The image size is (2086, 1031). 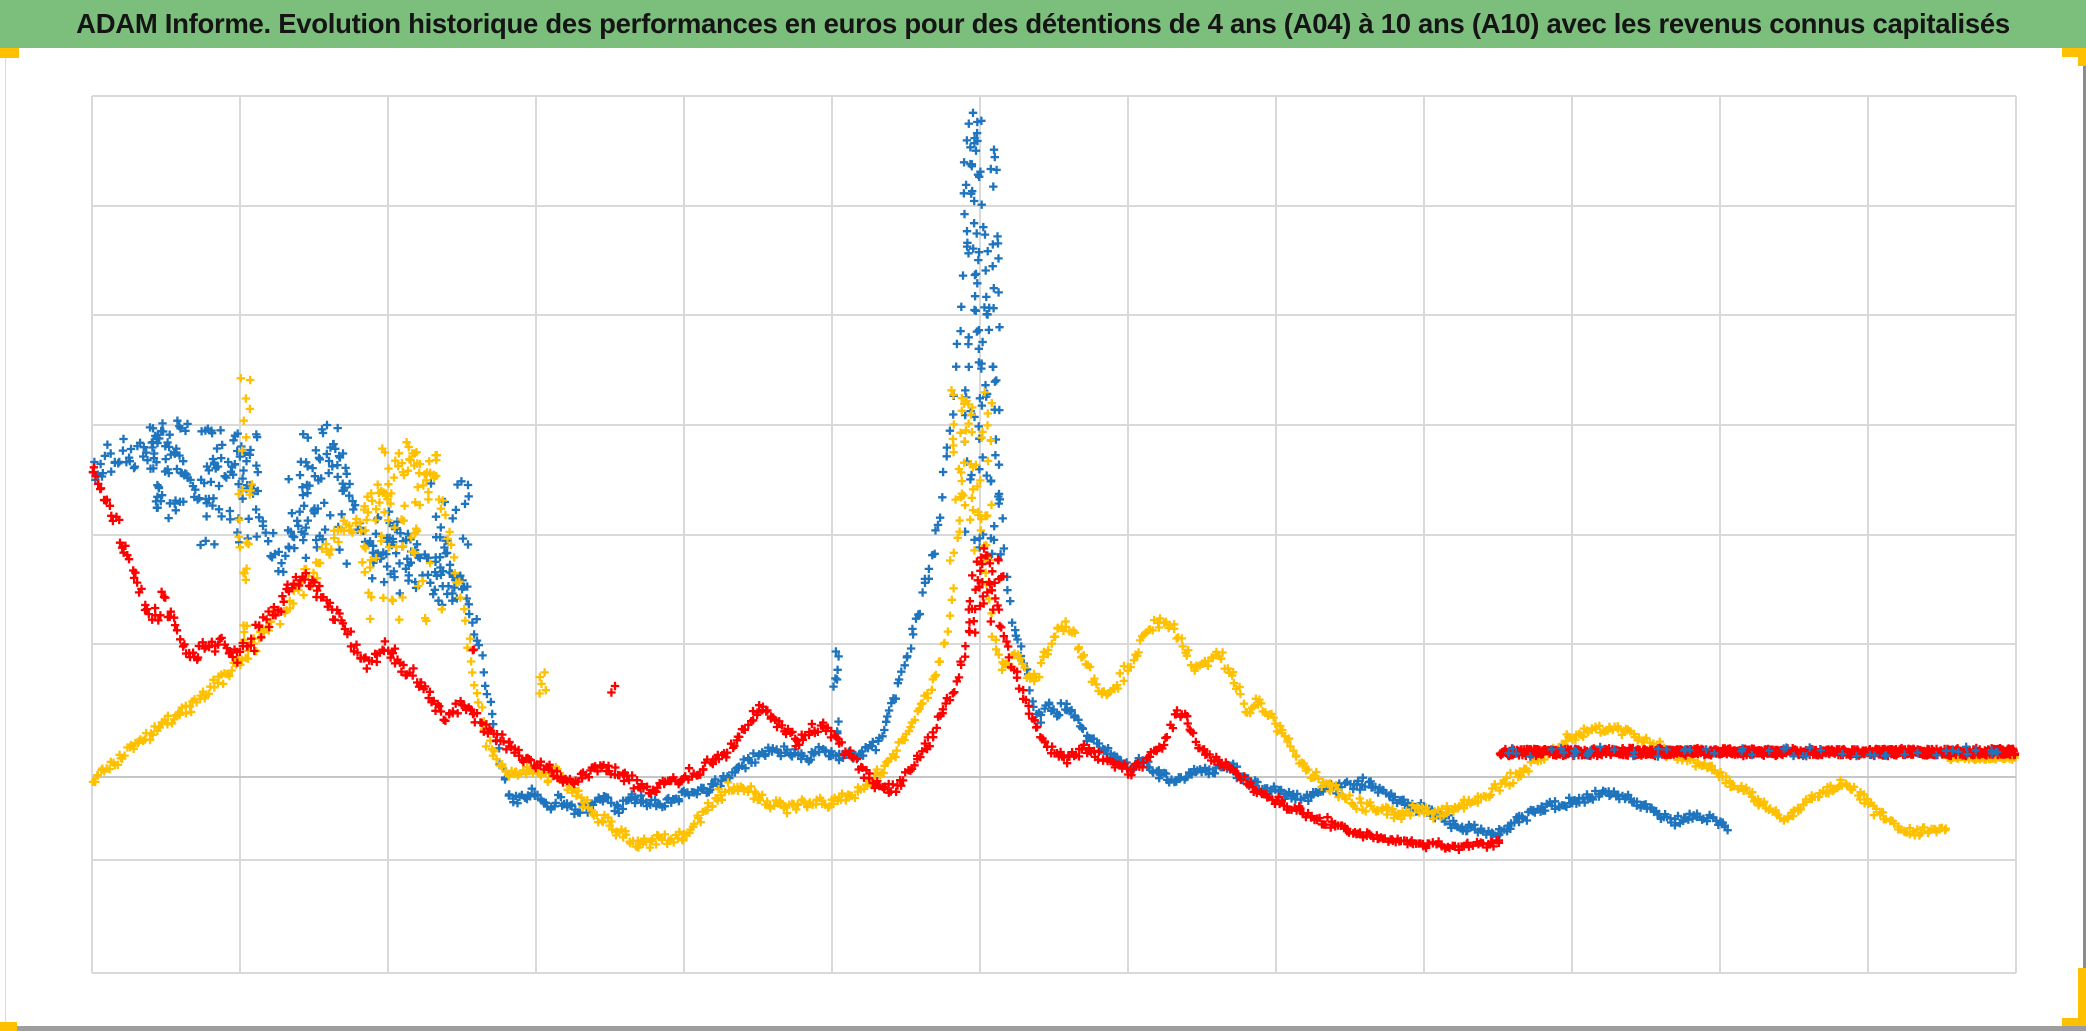 What do you see at coordinates (5, 540) in the screenshot?
I see `window-left-border` at bounding box center [5, 540].